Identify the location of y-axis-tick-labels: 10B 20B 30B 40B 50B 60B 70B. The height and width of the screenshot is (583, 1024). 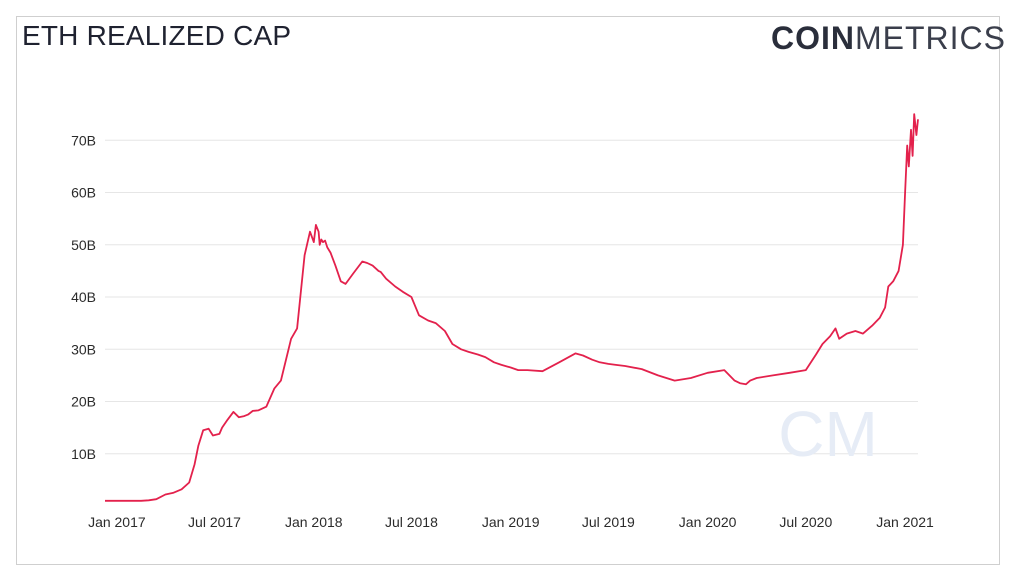
(83, 297).